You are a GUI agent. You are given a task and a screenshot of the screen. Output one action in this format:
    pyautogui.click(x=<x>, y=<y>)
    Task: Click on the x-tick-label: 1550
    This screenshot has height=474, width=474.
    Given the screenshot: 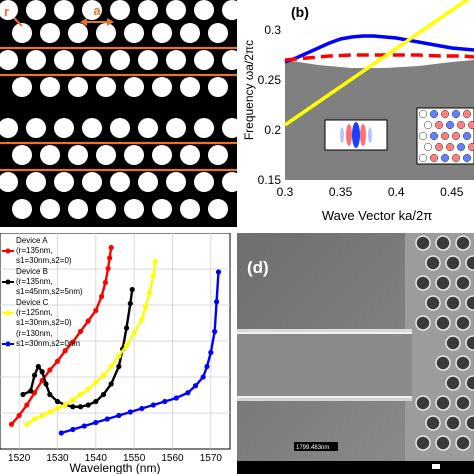 What is the action you would take?
    pyautogui.click(x=134, y=458)
    